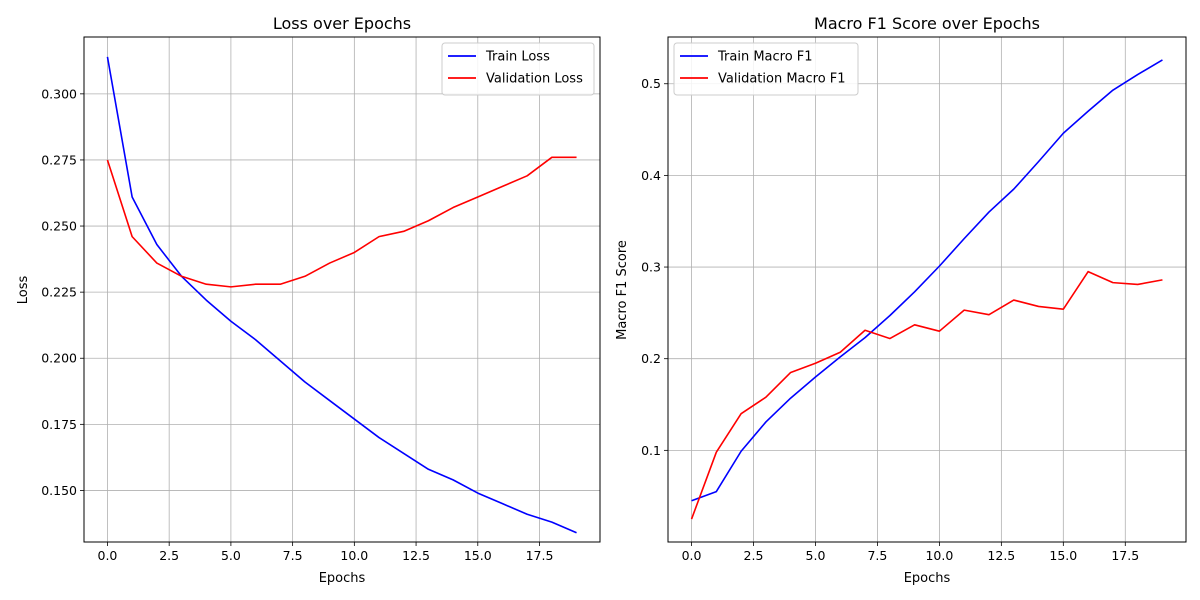 This screenshot has height=600, width=1200. What do you see at coordinates (478, 555) in the screenshot?
I see `loss-x-tick-label: 15.0` at bounding box center [478, 555].